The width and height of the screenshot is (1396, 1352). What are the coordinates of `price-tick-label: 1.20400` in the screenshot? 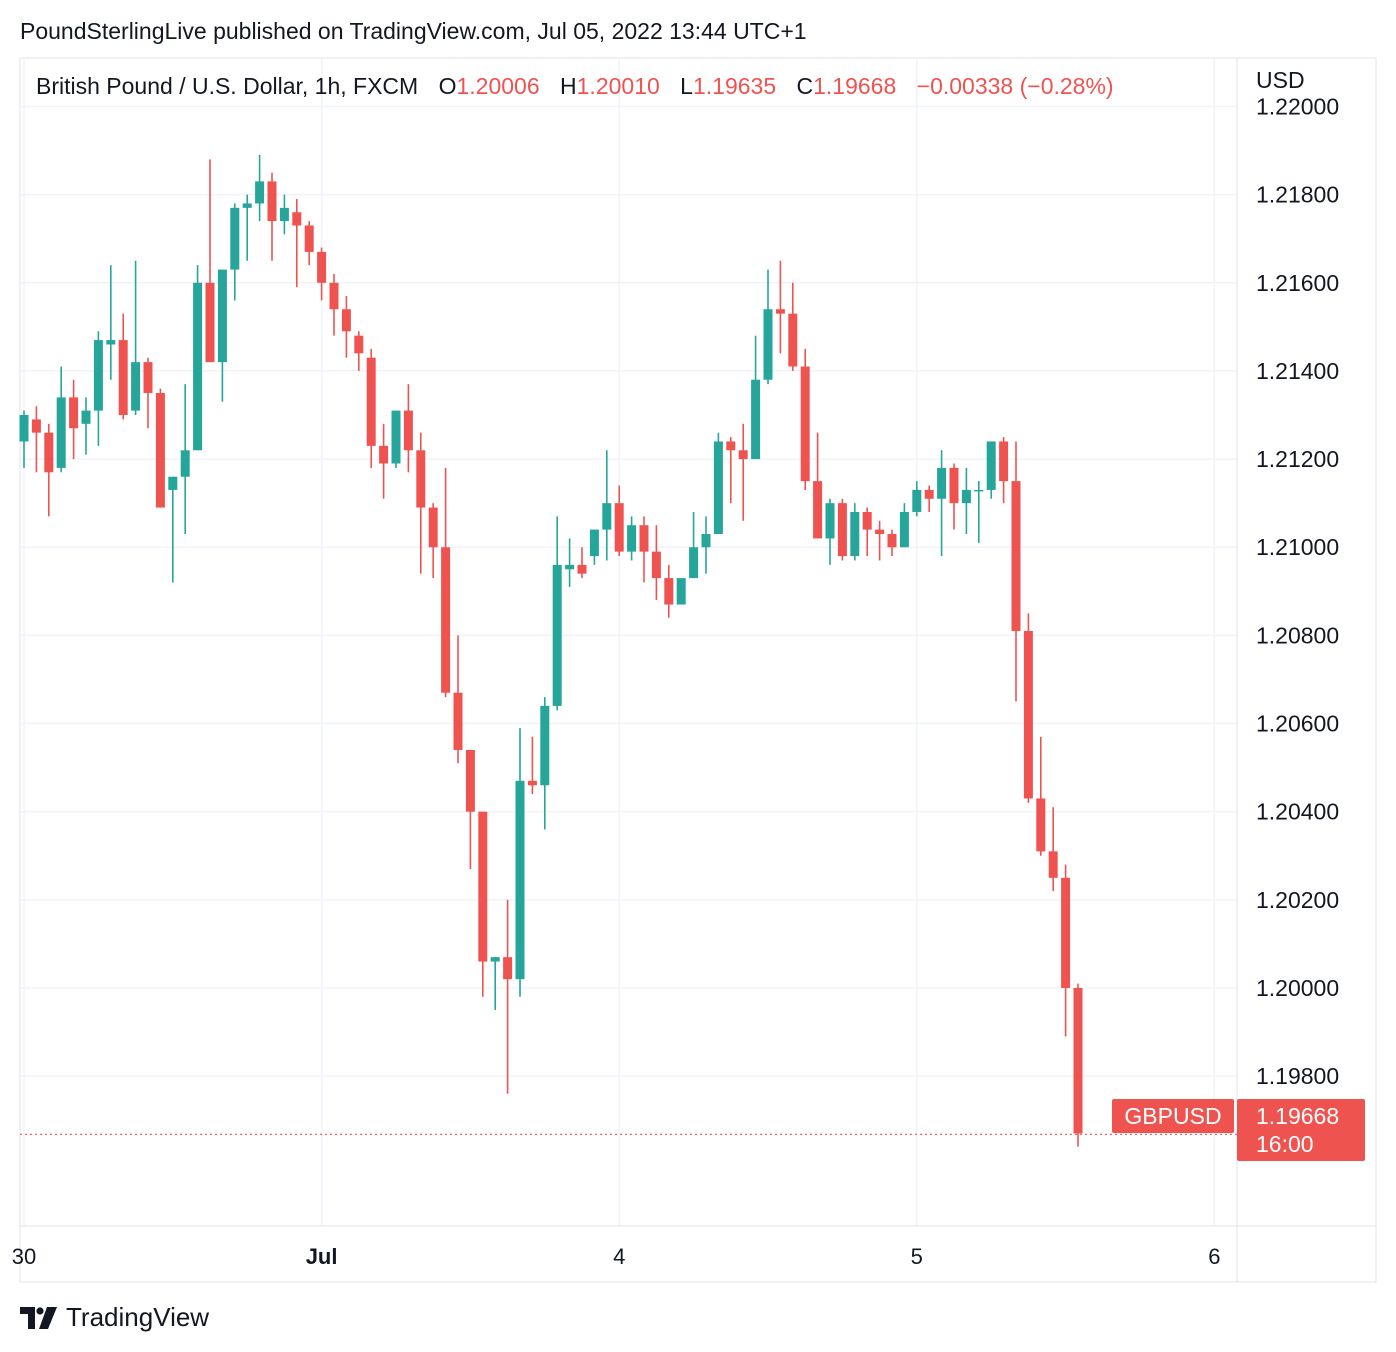 It's located at (1297, 812).